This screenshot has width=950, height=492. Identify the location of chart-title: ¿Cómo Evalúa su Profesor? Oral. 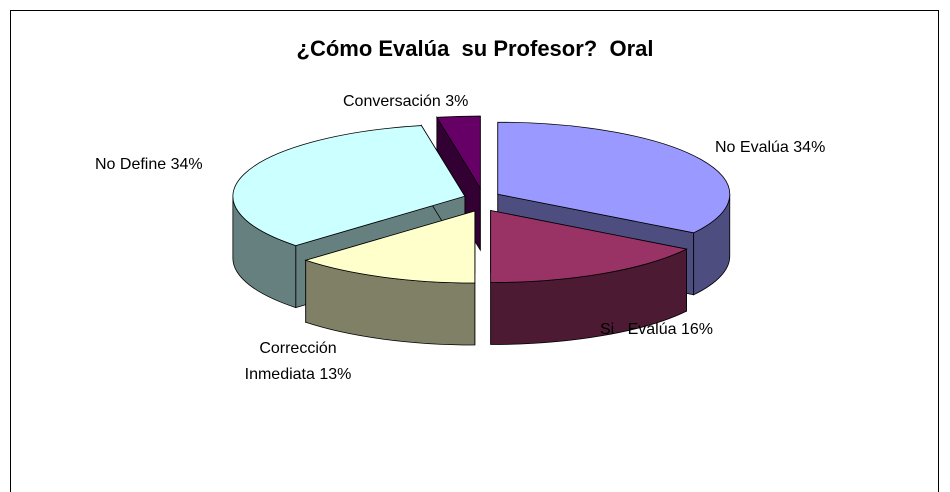
(475, 48).